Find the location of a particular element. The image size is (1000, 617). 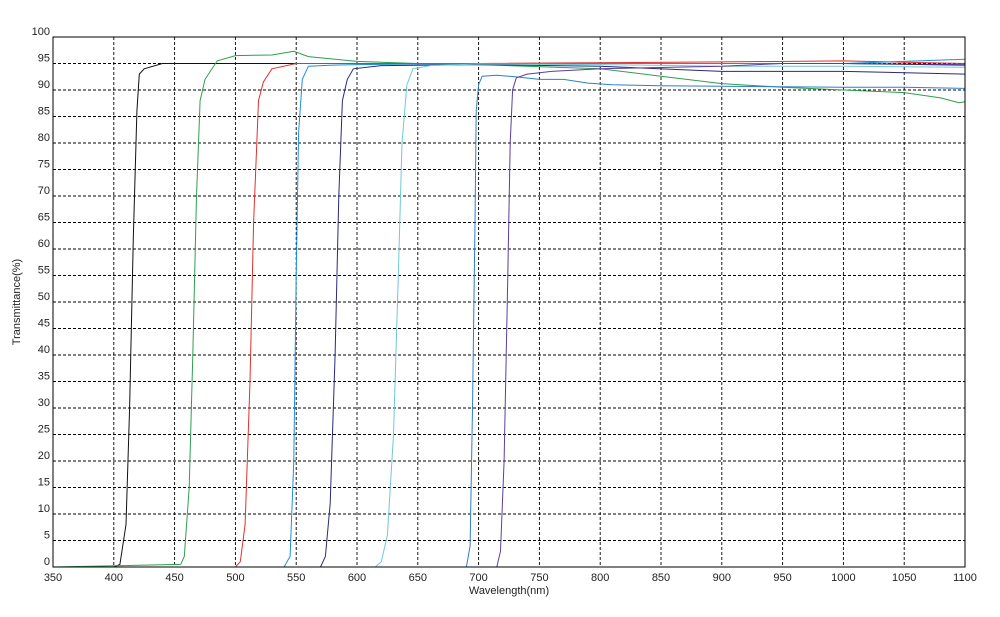

y-tick-label: 85 is located at coordinates (44, 112).